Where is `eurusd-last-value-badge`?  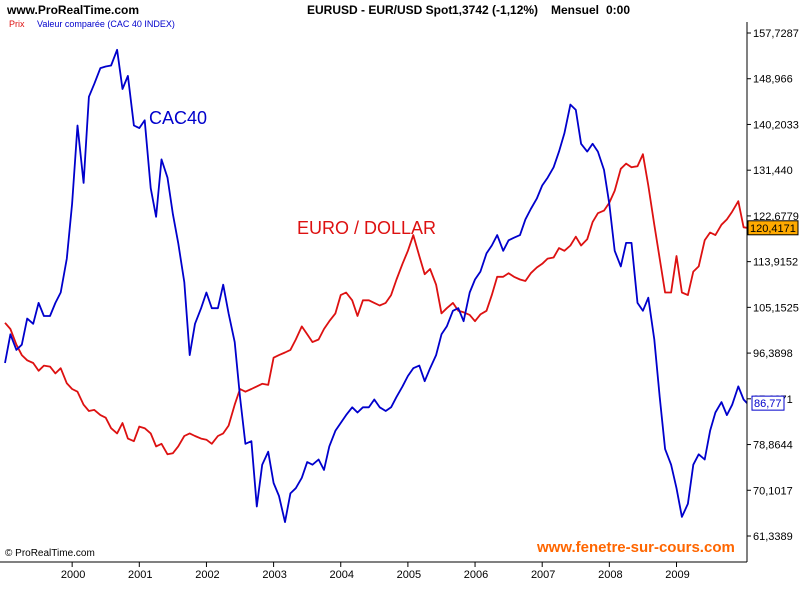
eurusd-last-value-badge is located at coordinates (773, 228).